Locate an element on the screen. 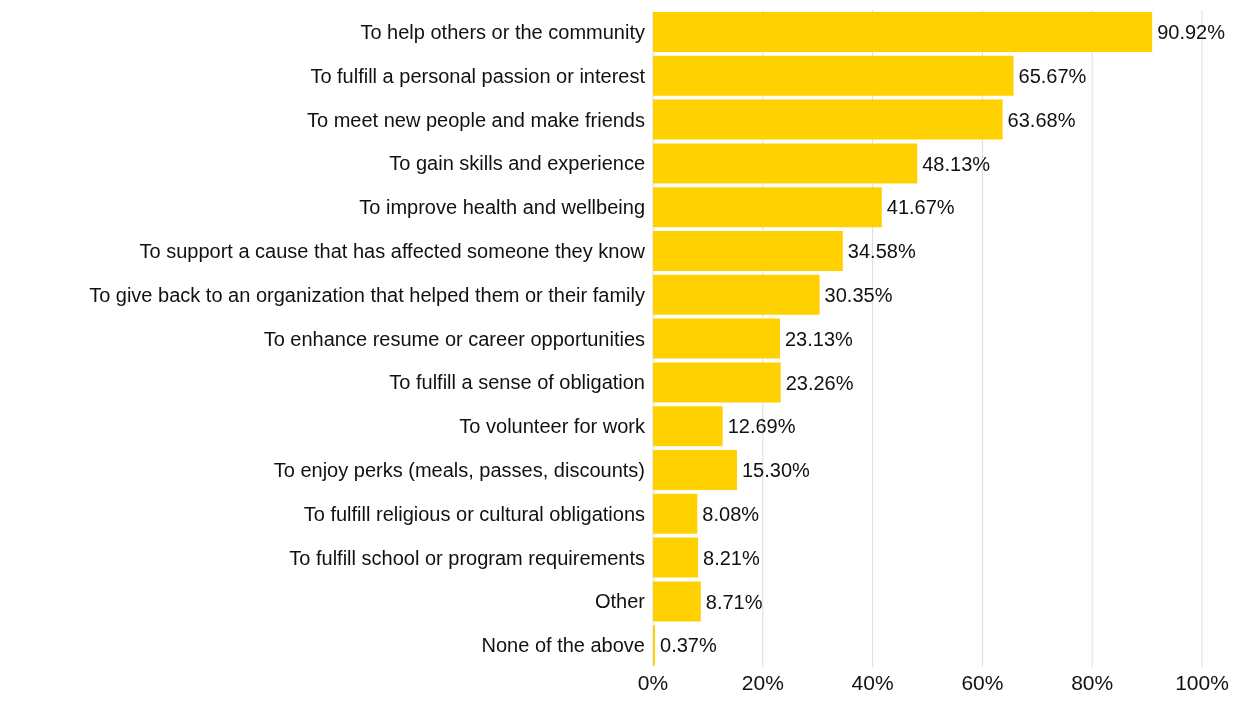 Image resolution: width=1250 pixels, height=709 pixels. x-tick-label: 60% is located at coordinates (982, 682).